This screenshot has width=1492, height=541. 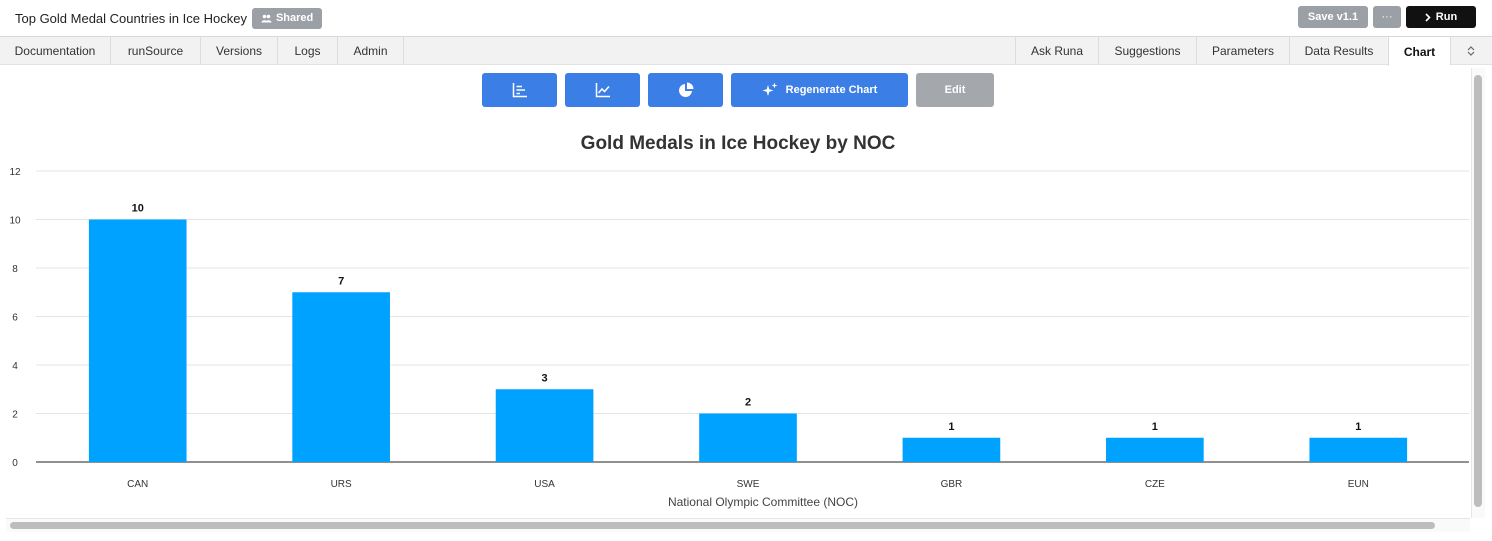 I want to click on y-tick-label: 12, so click(x=15, y=172).